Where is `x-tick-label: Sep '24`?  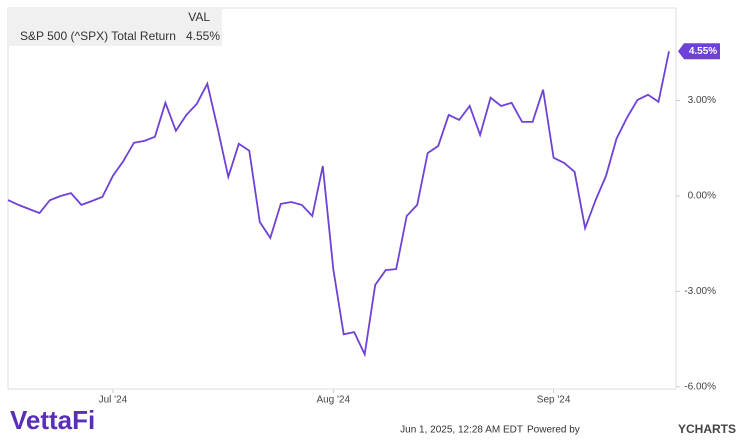
x-tick-label: Sep '24 is located at coordinates (554, 400).